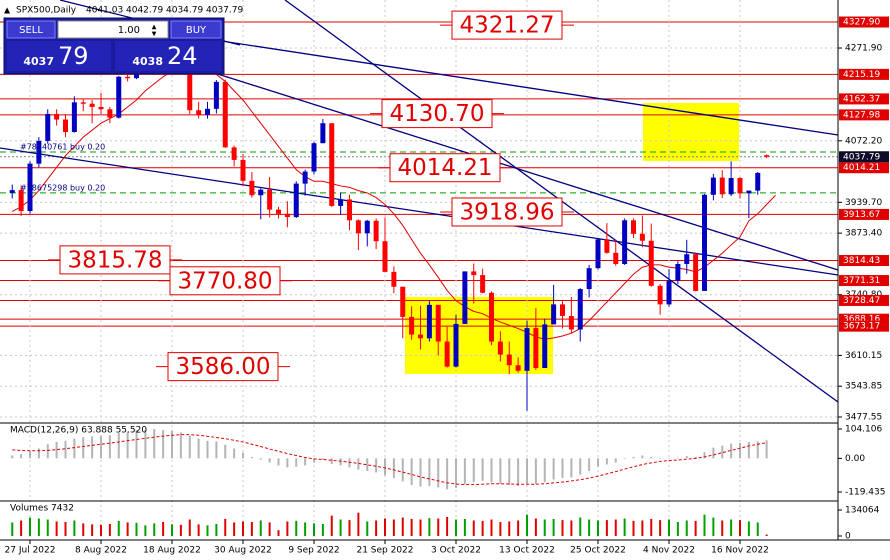 Image resolution: width=890 pixels, height=560 pixels. What do you see at coordinates (62, 147) in the screenshot?
I see `order-label: #78740761 buy 0.20` at bounding box center [62, 147].